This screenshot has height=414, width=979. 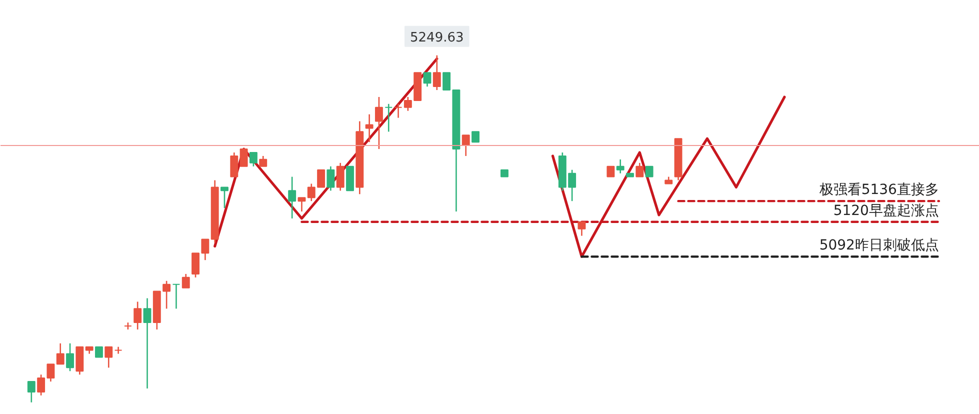 What do you see at coordinates (878, 190) in the screenshot?
I see `series-label: 极强看5136直接多` at bounding box center [878, 190].